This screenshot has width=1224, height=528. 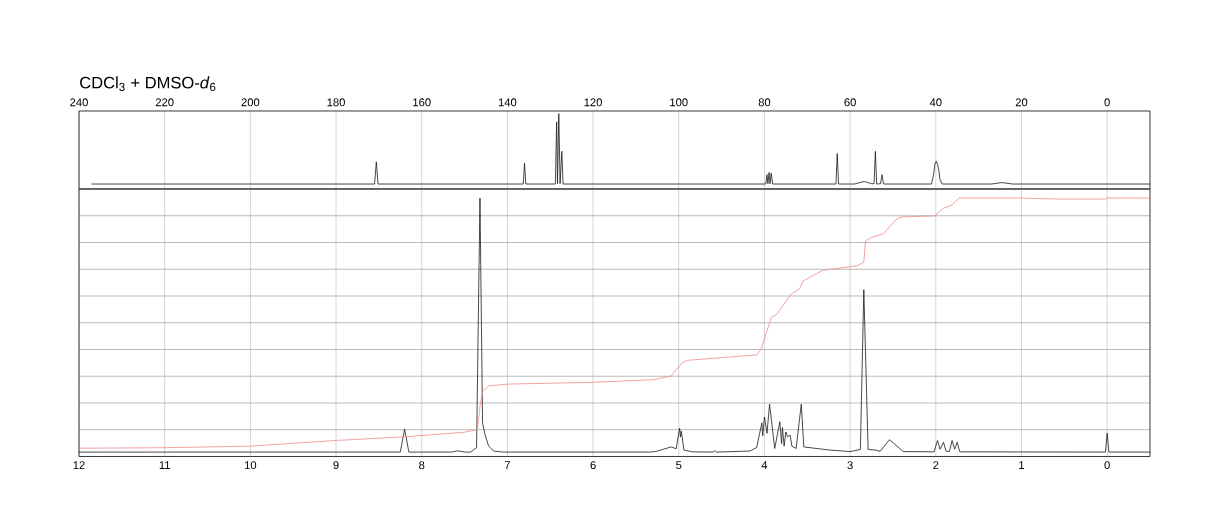 What do you see at coordinates (1022, 465) in the screenshot?
I see `x-tick-label: 1` at bounding box center [1022, 465].